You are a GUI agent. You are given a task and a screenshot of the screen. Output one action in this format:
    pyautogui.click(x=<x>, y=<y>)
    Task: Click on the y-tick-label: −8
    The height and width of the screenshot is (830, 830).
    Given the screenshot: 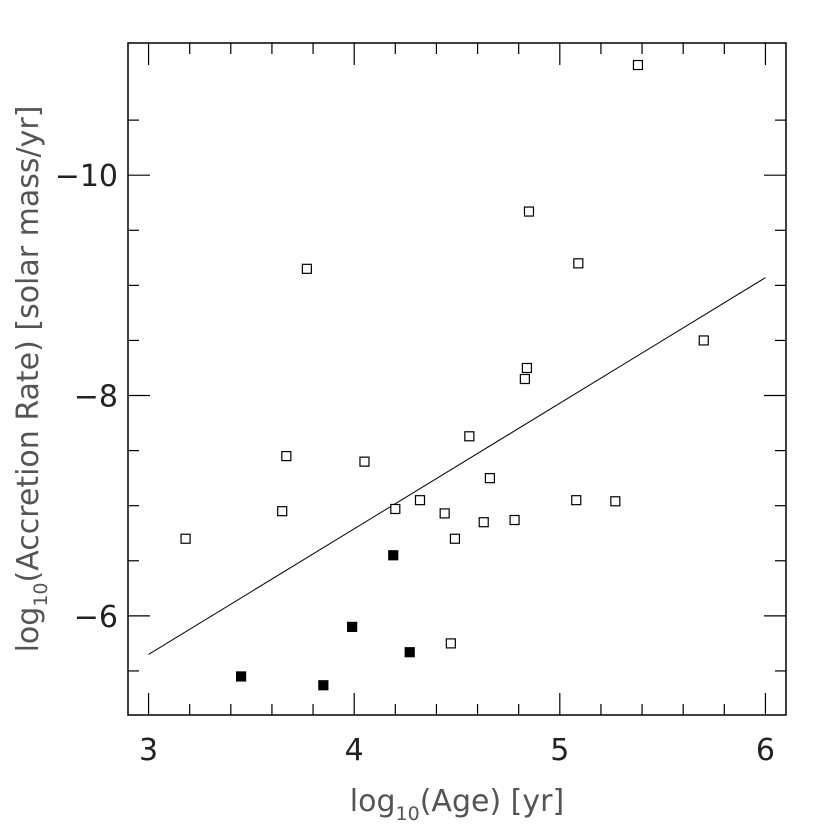 What is the action you would take?
    pyautogui.click(x=96, y=397)
    